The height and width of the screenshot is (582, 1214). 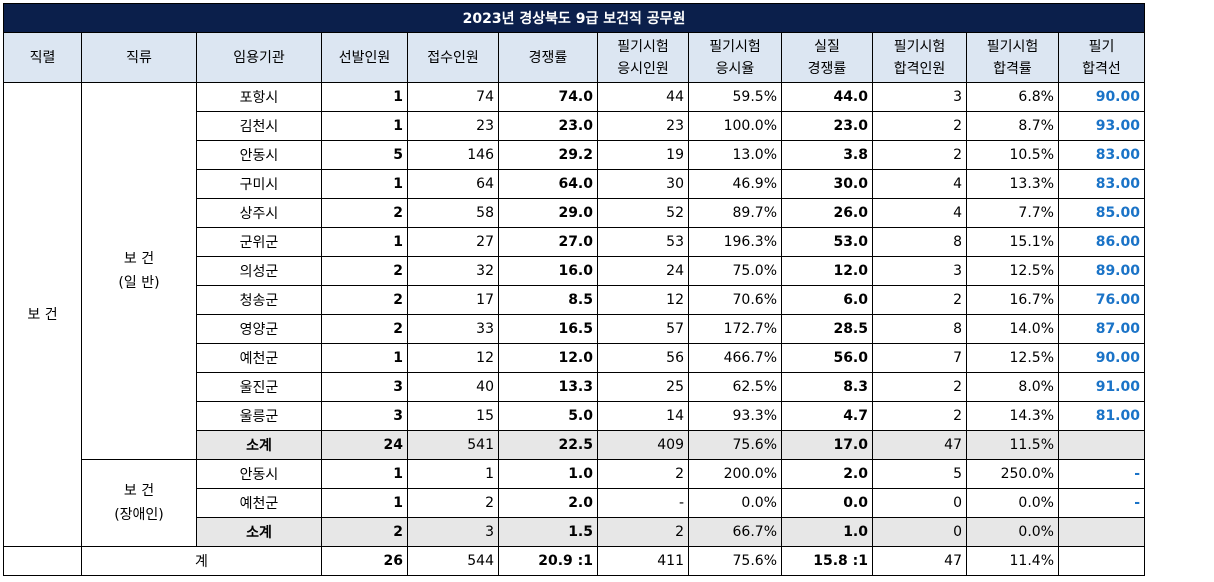 I want to click on table-title: 2023년 경상북도 9급 보건직 공무원, so click(x=574, y=18).